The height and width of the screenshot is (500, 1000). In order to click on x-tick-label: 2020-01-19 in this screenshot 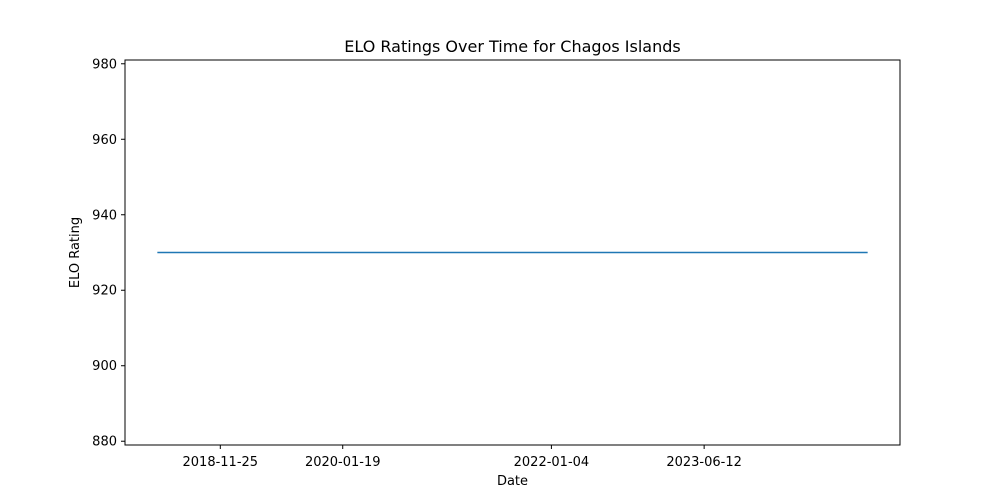, I will do `click(343, 462)`.